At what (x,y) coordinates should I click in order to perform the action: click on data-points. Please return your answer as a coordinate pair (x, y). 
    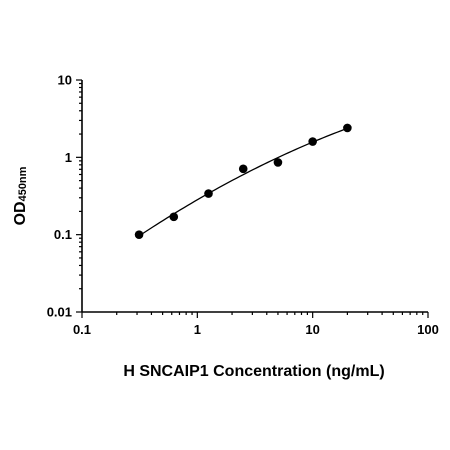
    Looking at the image, I should click on (243, 181).